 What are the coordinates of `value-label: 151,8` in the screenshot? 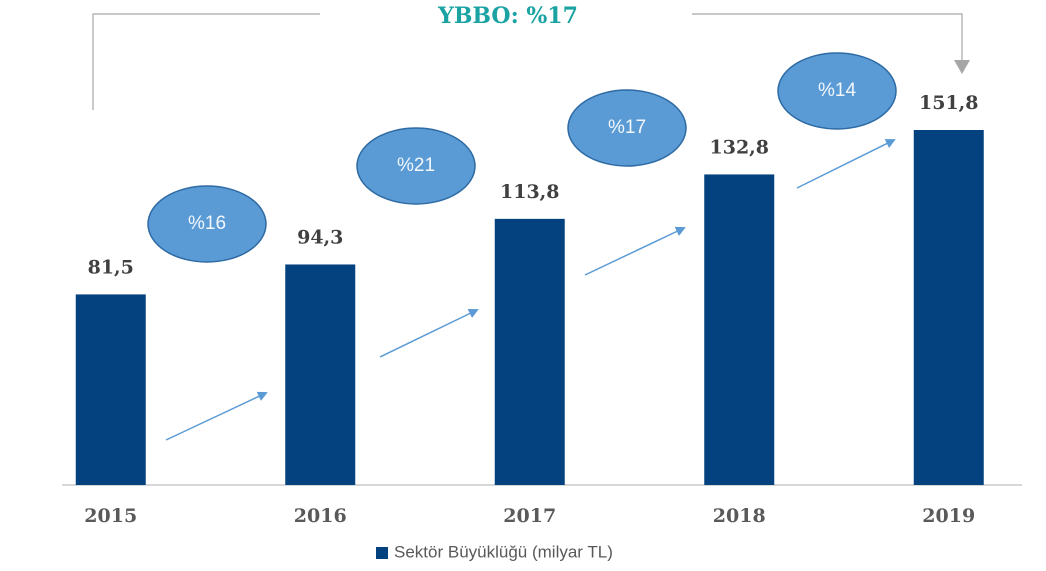 It's located at (949, 103).